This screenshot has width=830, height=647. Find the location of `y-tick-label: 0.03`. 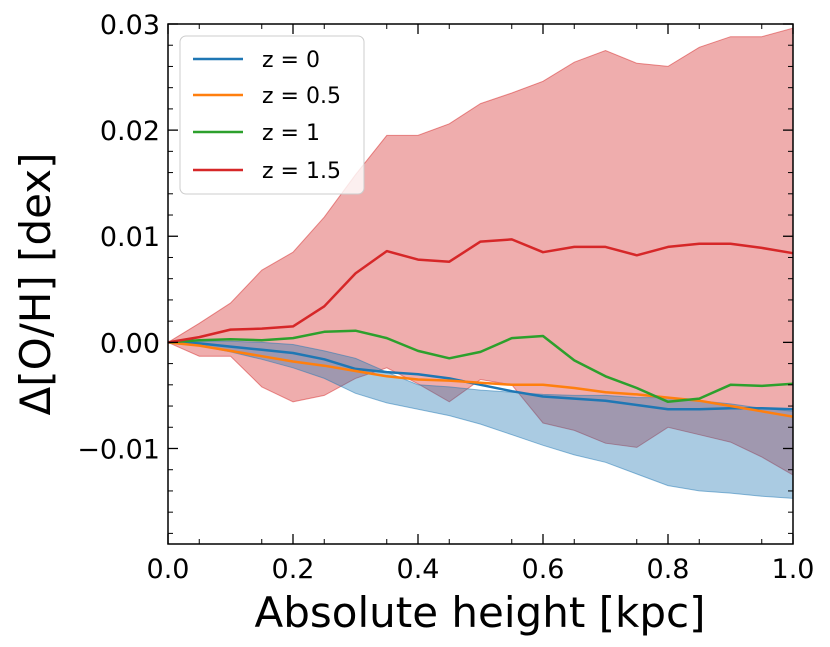

y-tick-label: 0.03 is located at coordinates (130, 25).